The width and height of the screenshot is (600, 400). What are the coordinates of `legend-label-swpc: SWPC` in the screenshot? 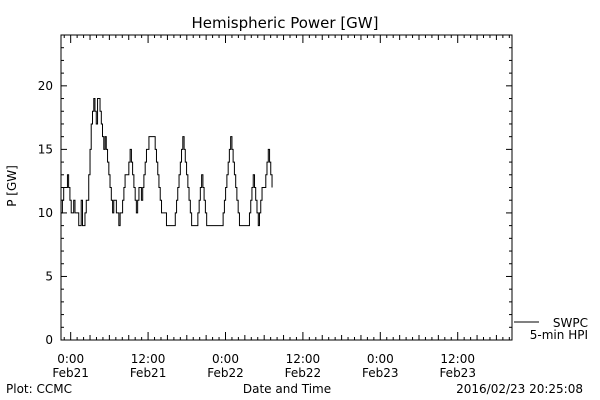 It's located at (570, 323).